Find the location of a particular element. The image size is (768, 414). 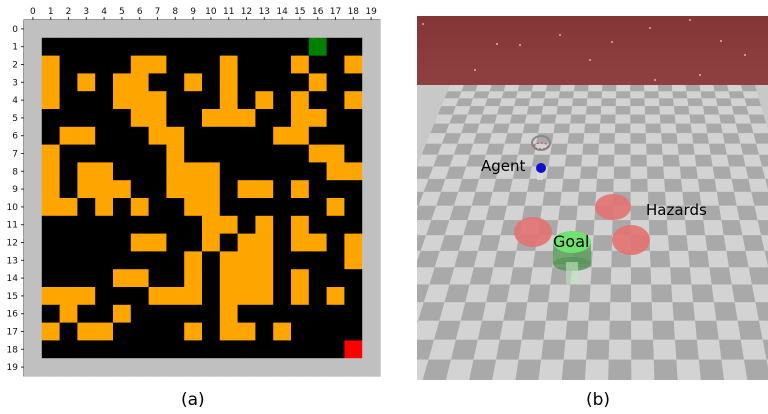

hazard-top-right is located at coordinates (613, 207).